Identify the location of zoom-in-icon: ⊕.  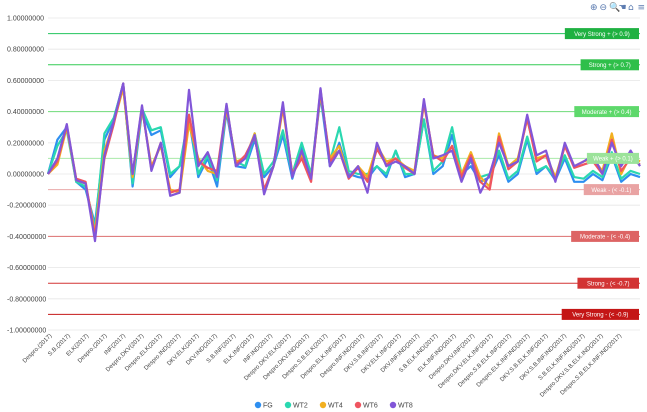
(594, 8).